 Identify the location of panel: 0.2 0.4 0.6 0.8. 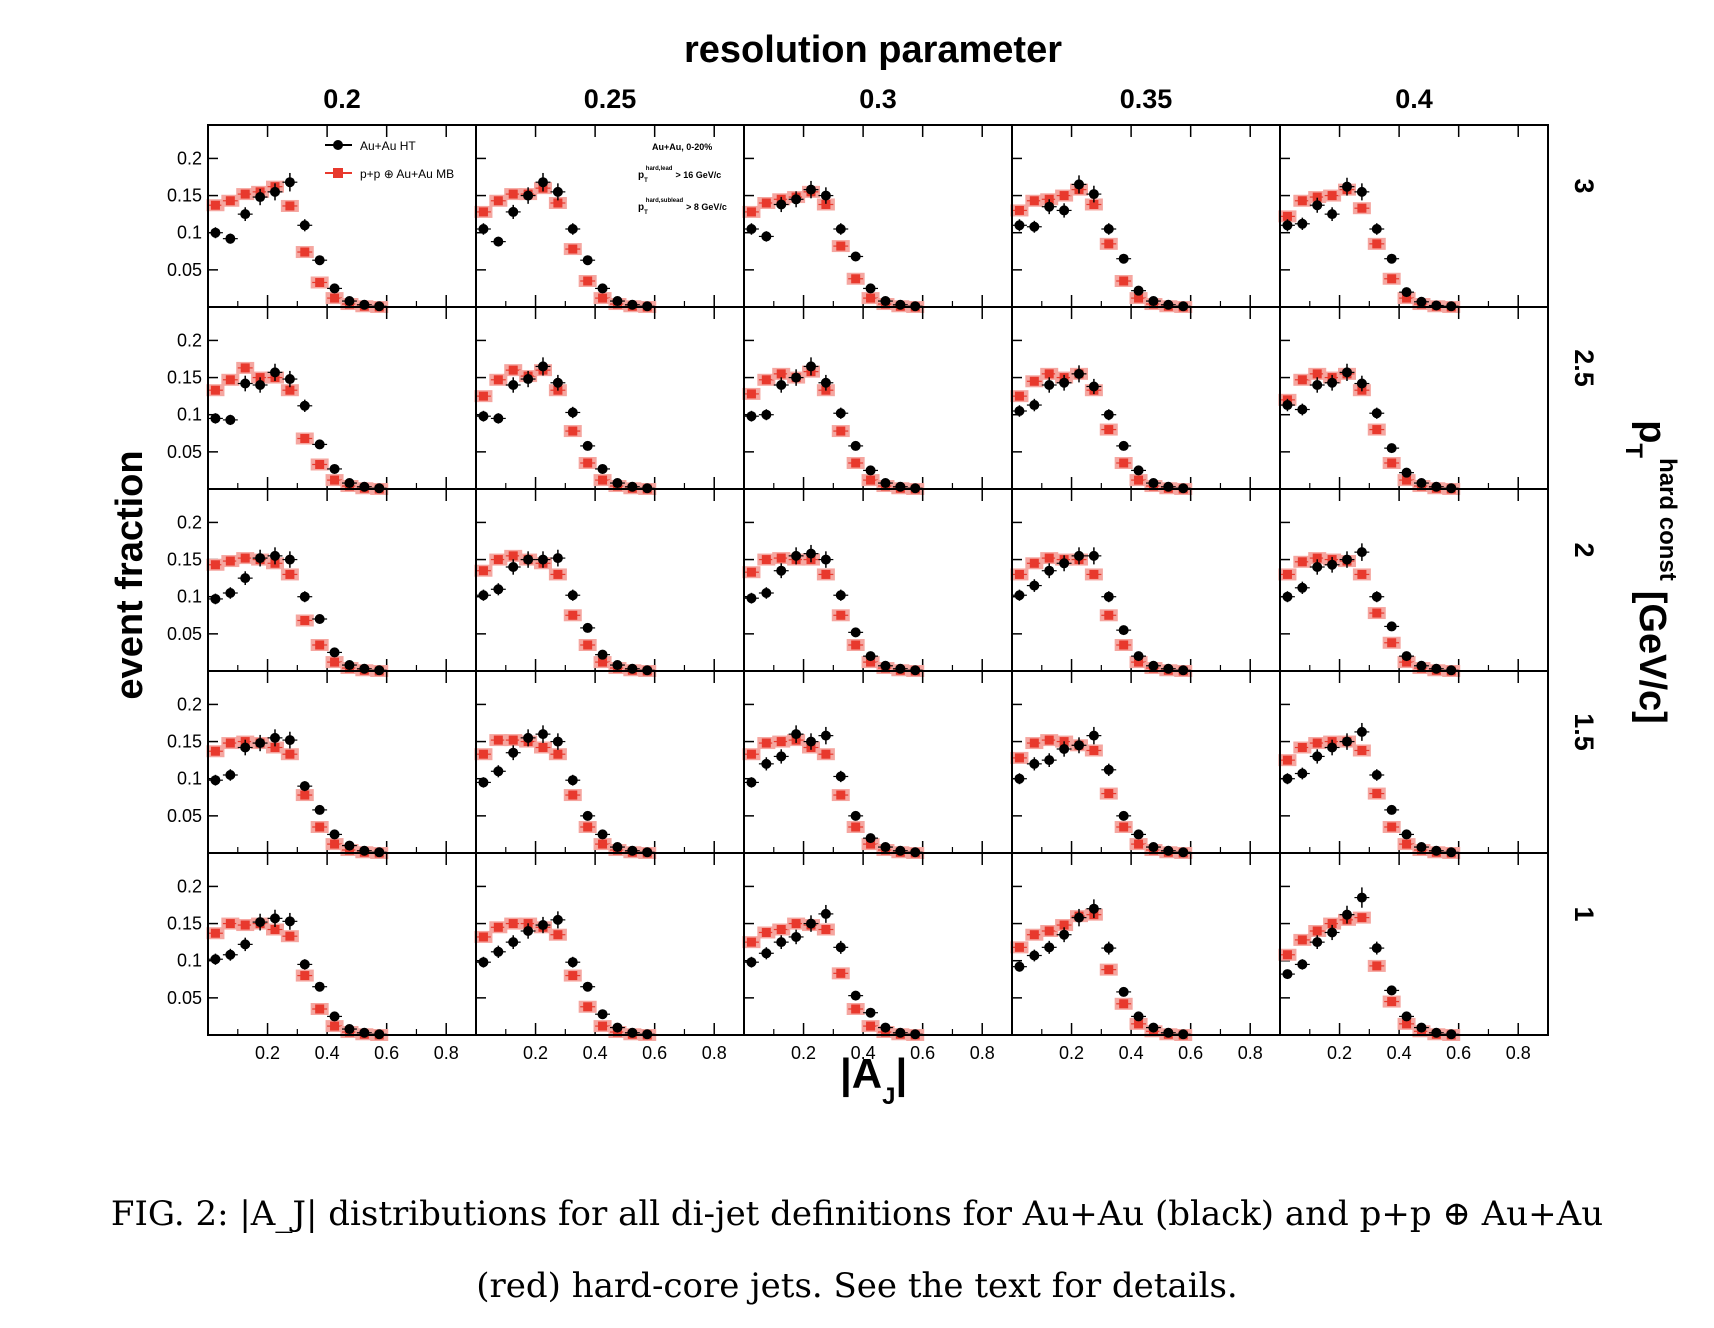
(609, 957).